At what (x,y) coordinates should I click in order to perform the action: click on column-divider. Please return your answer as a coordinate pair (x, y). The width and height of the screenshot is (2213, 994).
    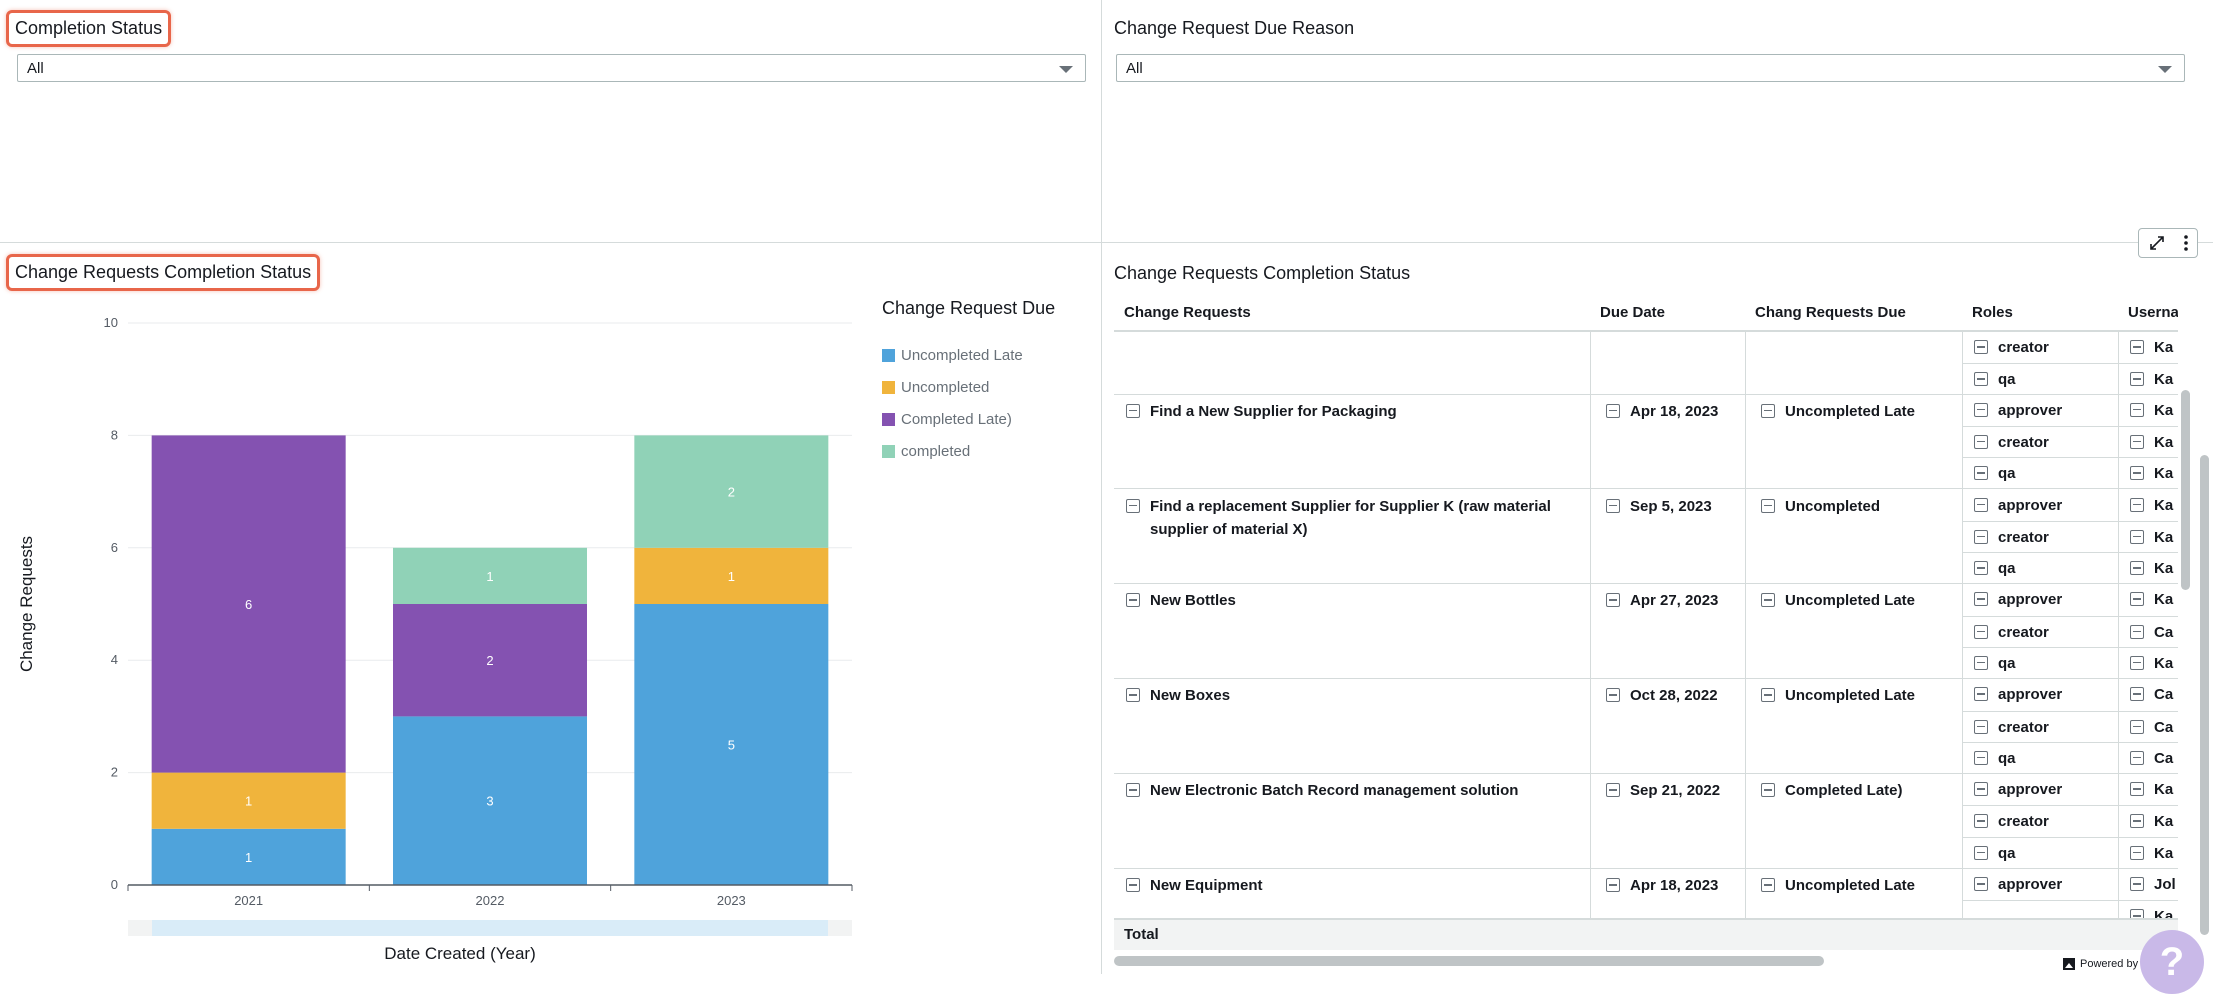
    Looking at the image, I should click on (1590, 625).